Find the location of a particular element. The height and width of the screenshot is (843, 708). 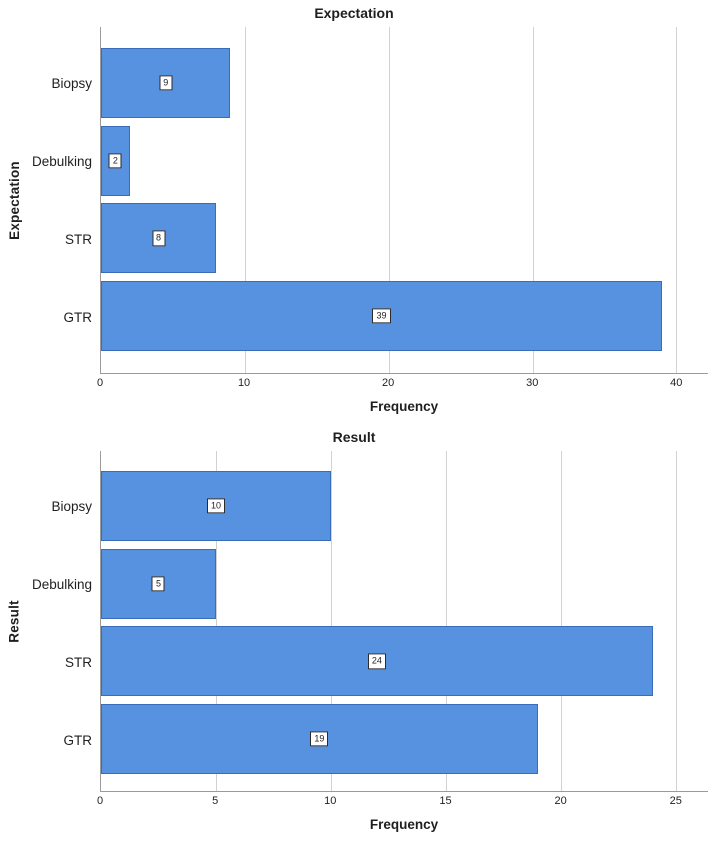

value-label: 24 is located at coordinates (376, 661).